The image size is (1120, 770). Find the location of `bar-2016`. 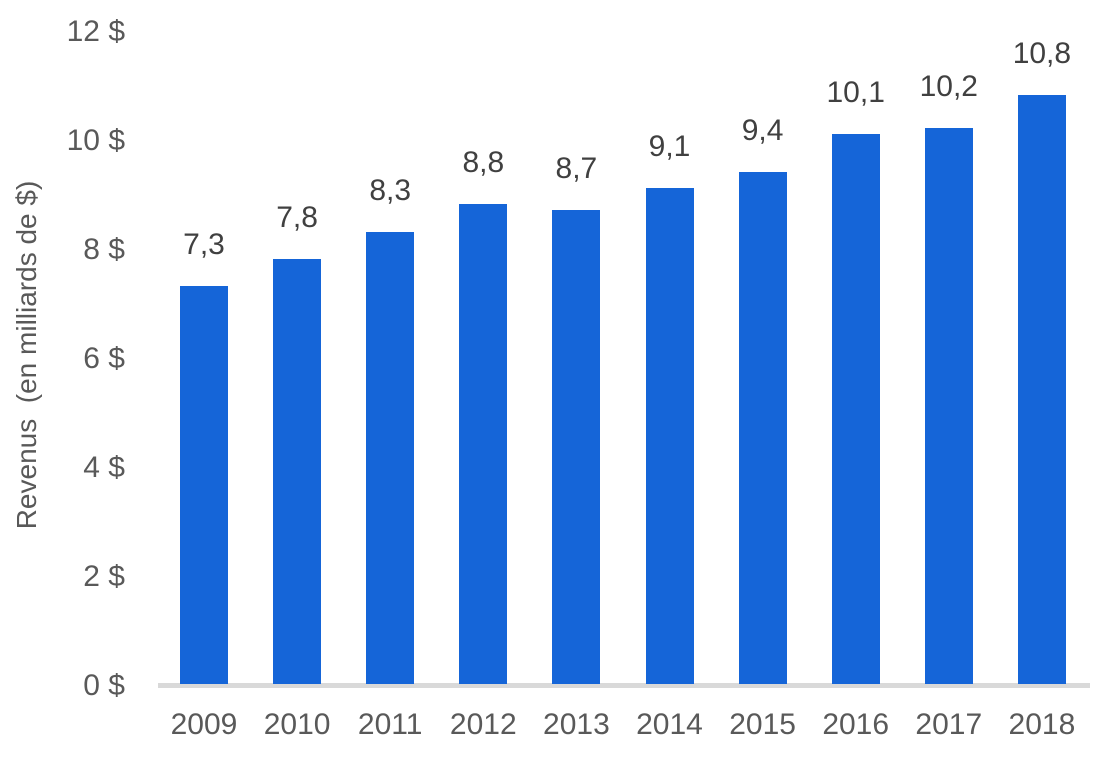

bar-2016 is located at coordinates (855, 408).